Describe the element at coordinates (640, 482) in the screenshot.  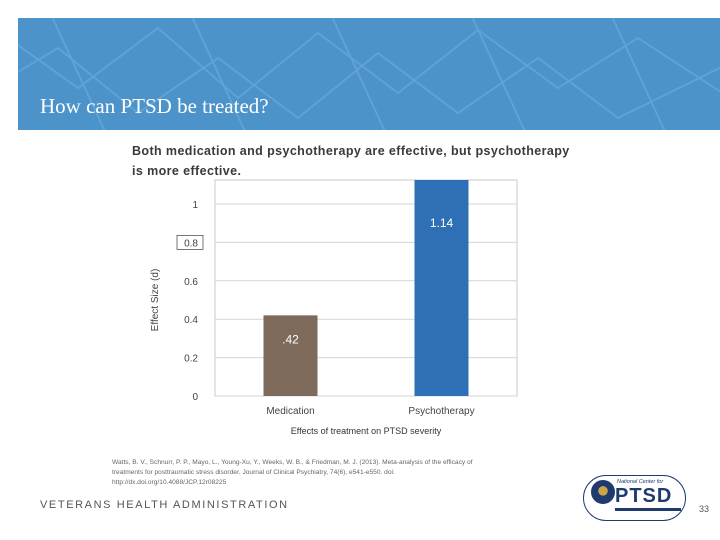
I see `logo-subtitle: National Center for` at that location.